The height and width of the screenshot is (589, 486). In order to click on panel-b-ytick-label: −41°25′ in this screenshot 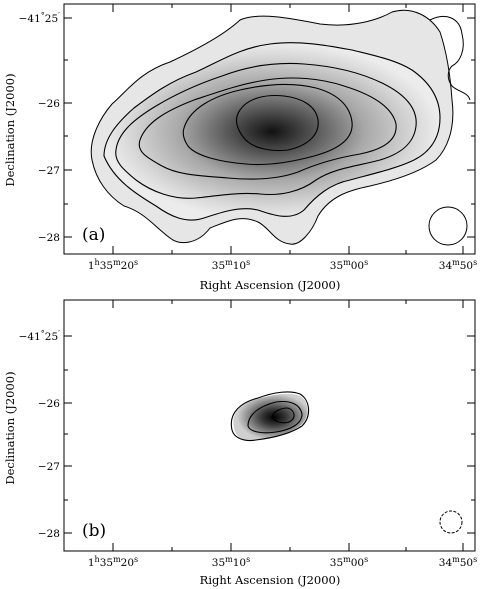, I will do `click(40, 336)`.